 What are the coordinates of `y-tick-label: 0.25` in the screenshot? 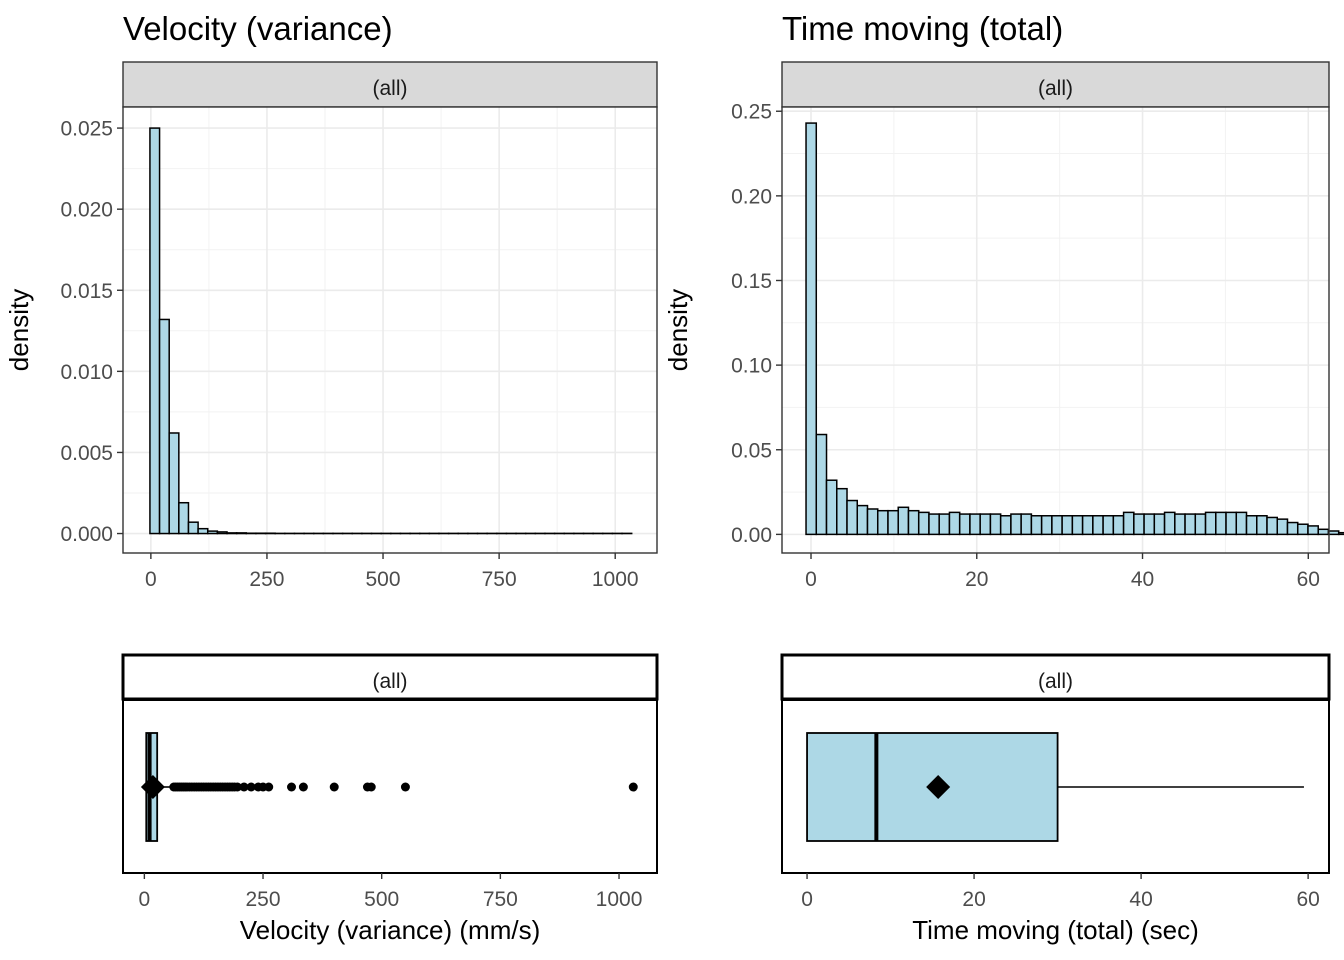 It's located at (751, 112).